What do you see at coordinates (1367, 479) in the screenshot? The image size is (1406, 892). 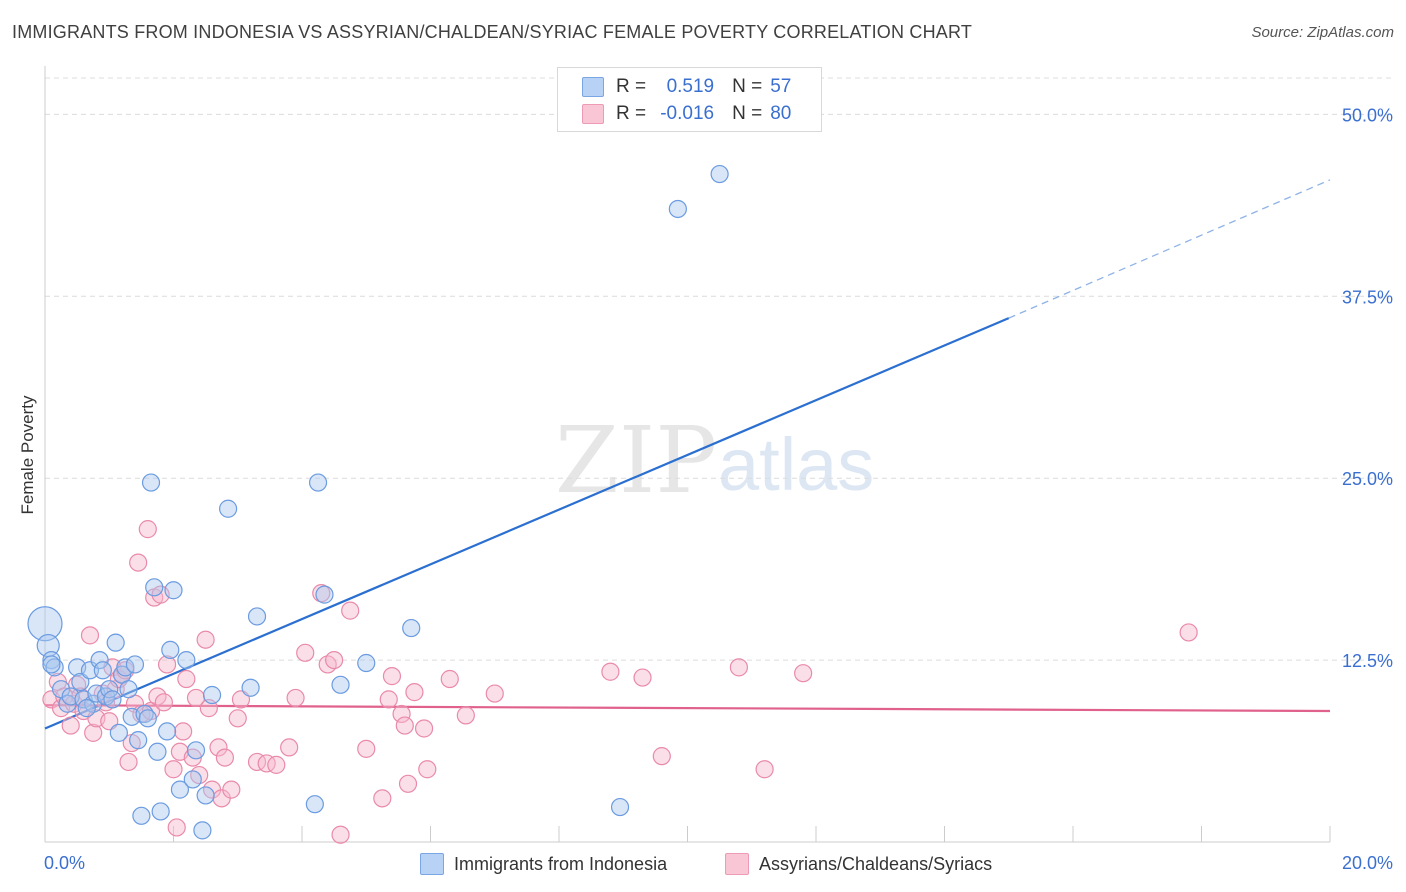 I see `y-tick-label: 25.0%` at bounding box center [1367, 479].